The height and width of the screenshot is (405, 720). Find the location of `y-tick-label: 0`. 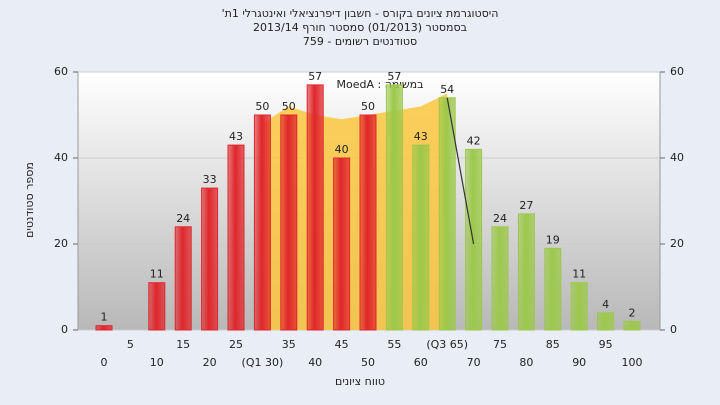

y-tick-label: 0 is located at coordinates (64, 329).